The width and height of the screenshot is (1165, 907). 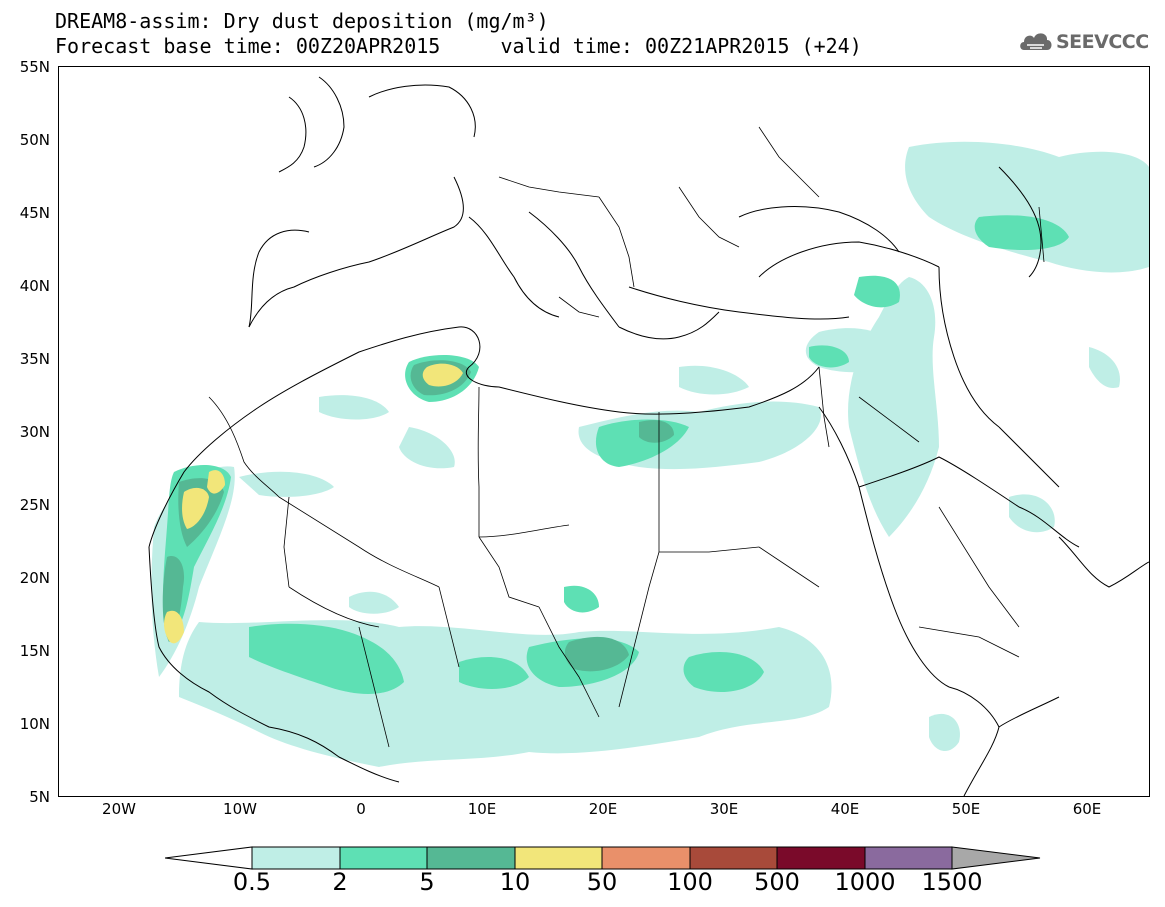 What do you see at coordinates (1036, 41) in the screenshot?
I see `cloud-icon` at bounding box center [1036, 41].